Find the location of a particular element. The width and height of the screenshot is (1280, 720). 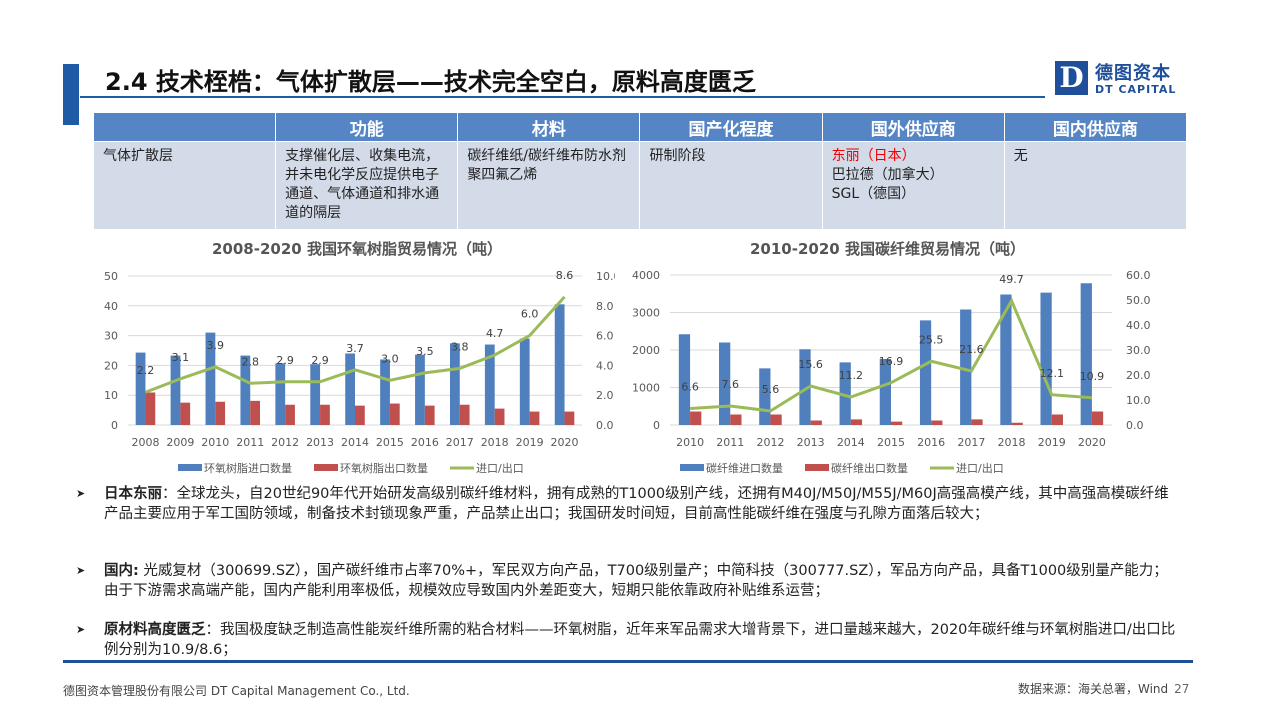

accent-bar is located at coordinates (71, 94).